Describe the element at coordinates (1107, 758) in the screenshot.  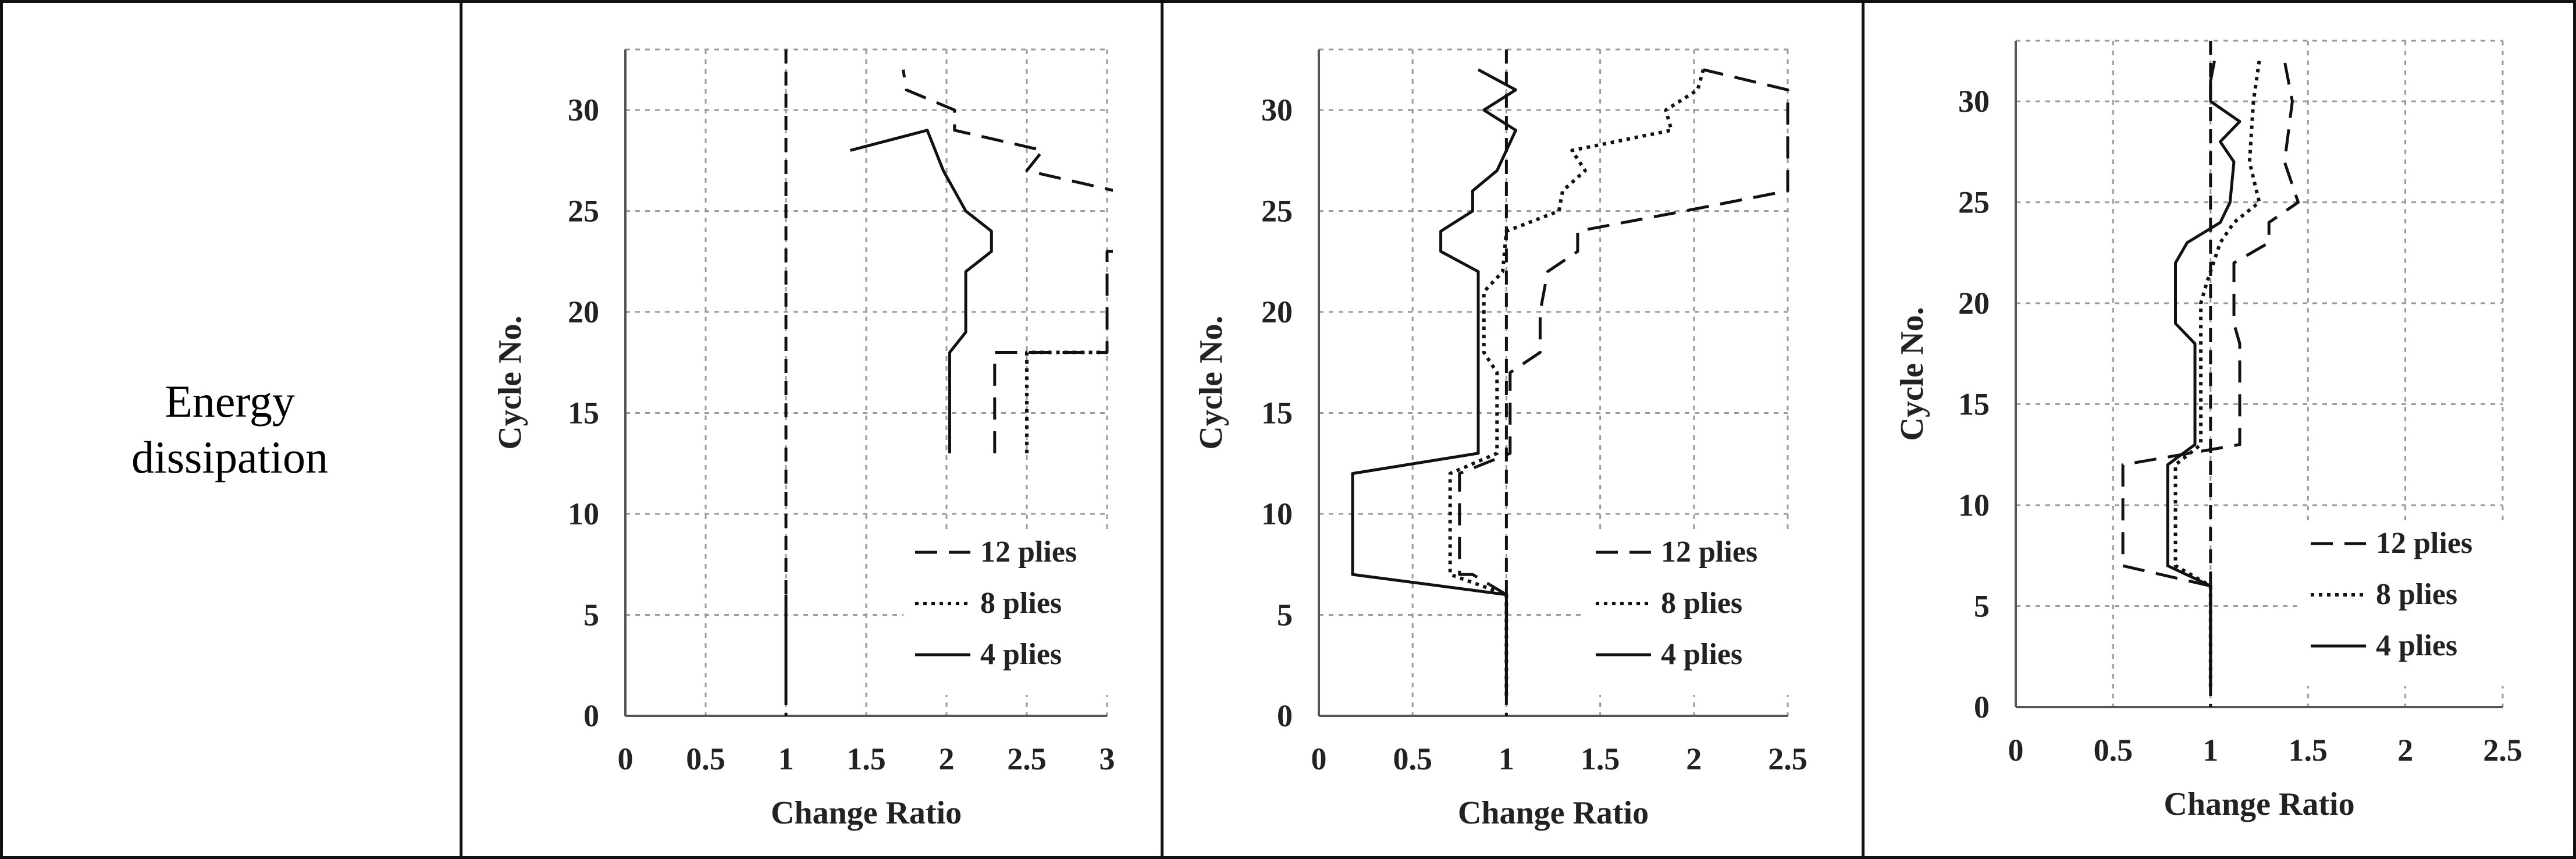
I see `x-tick-label: 3` at that location.